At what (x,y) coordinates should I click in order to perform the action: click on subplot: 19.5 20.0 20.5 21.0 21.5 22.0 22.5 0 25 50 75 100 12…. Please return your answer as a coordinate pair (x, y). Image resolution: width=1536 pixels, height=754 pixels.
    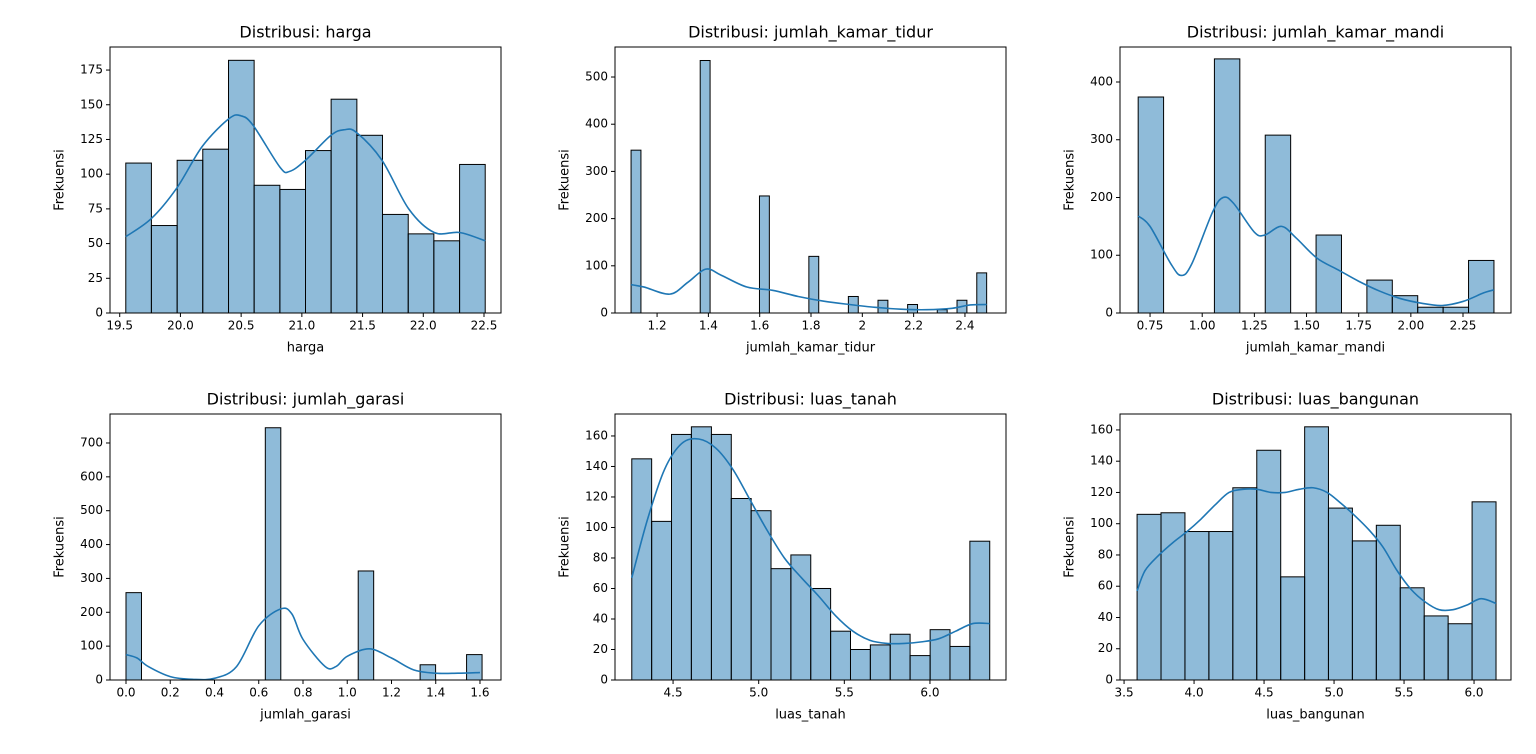
    Looking at the image, I should click on (277, 189).